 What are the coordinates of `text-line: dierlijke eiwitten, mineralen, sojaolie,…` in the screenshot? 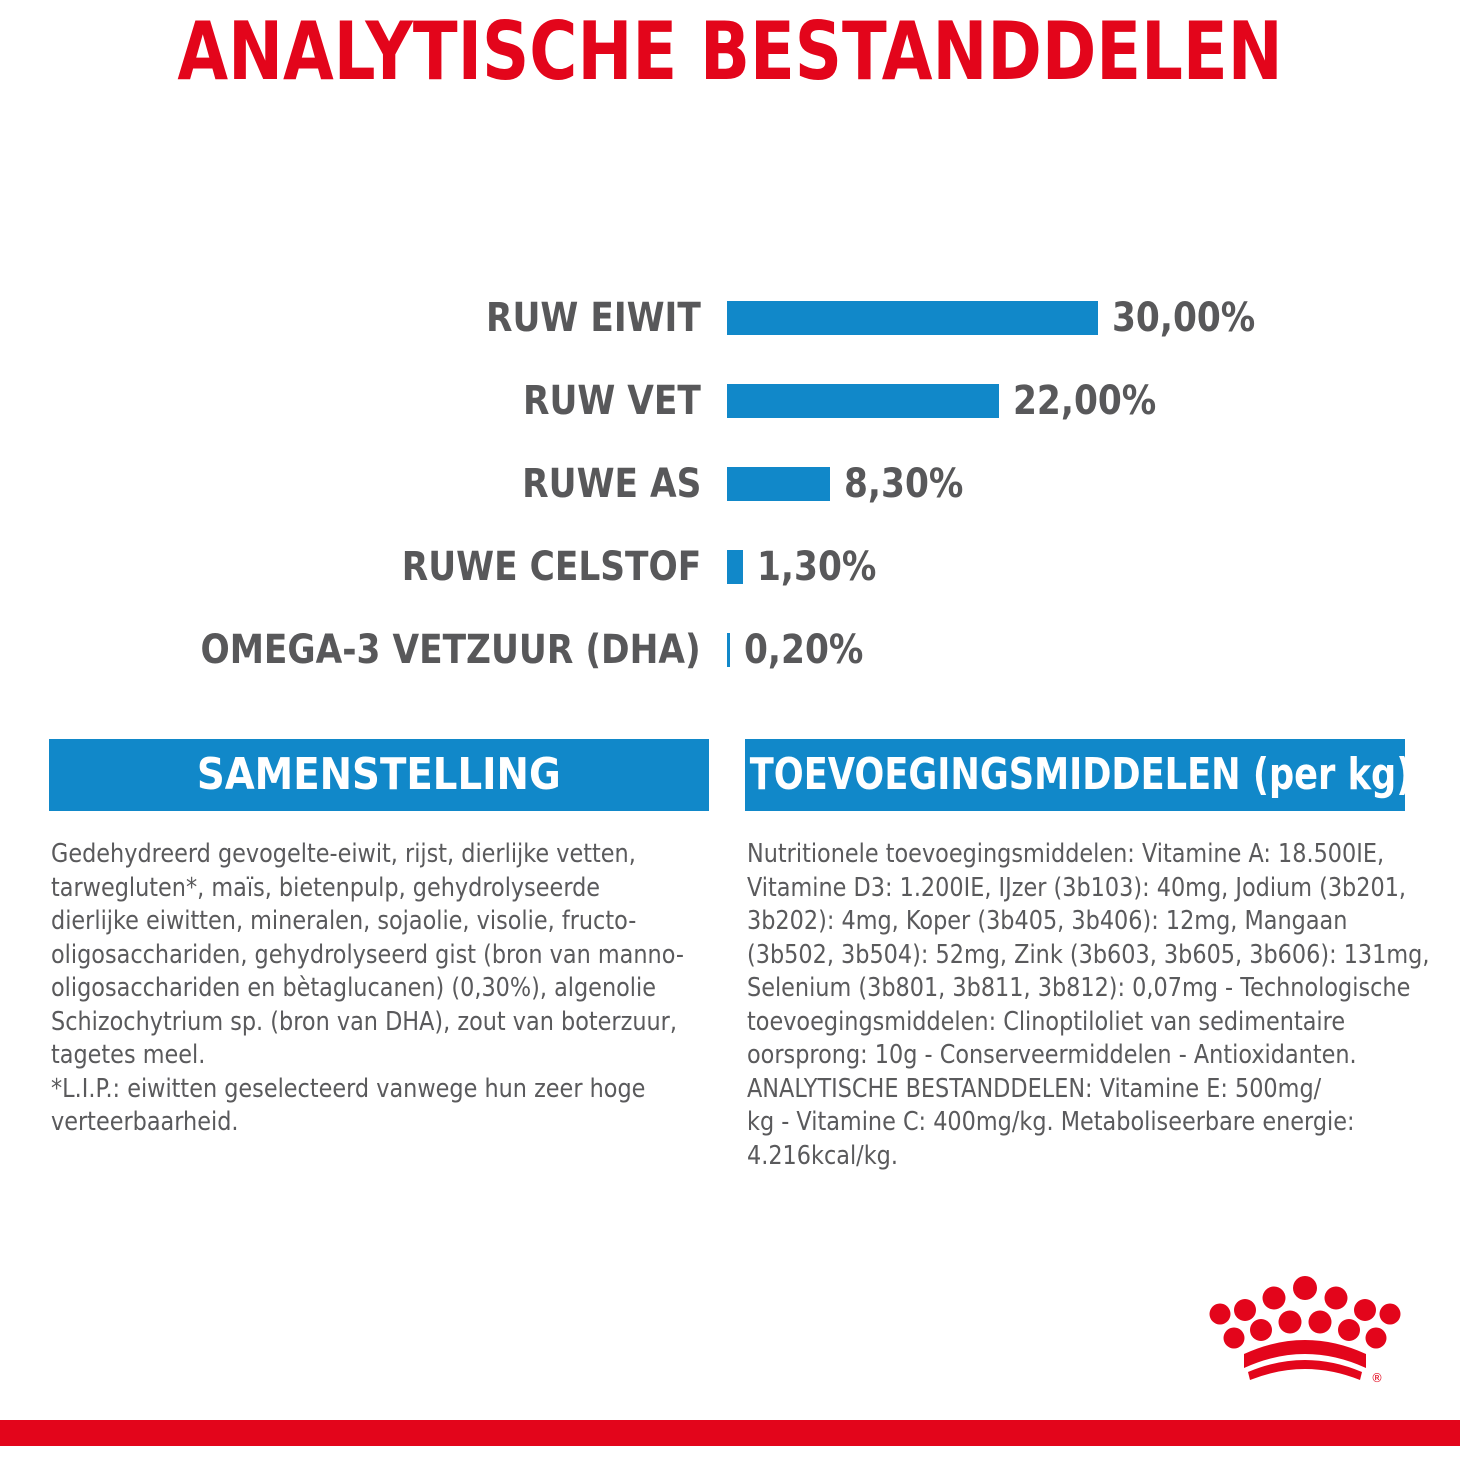 It's located at (344, 921).